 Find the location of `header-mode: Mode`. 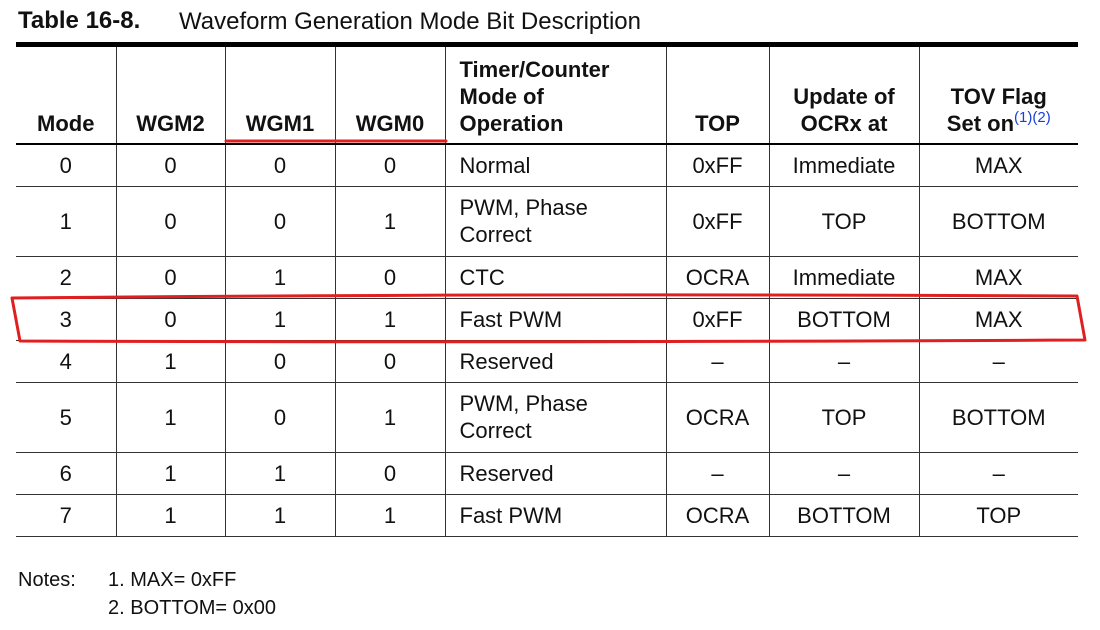

header-mode: Mode is located at coordinates (66, 96).